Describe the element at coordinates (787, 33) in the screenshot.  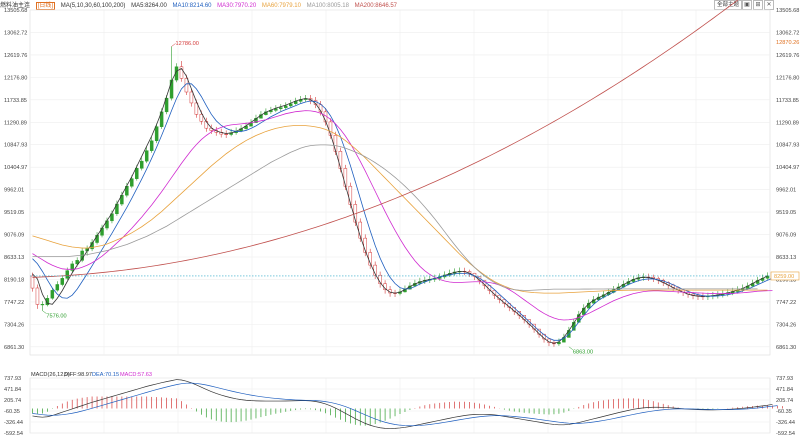
I see `y-tick-label-right: 13062.72` at that location.